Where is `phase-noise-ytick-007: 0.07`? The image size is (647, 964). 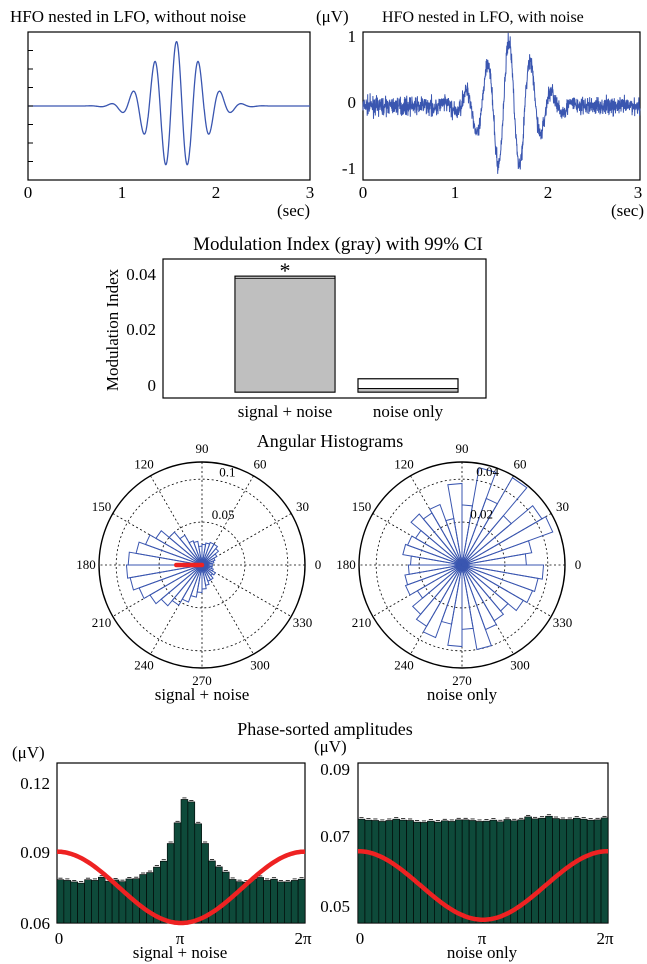 phase-noise-ytick-007: 0.07 is located at coordinates (335, 836).